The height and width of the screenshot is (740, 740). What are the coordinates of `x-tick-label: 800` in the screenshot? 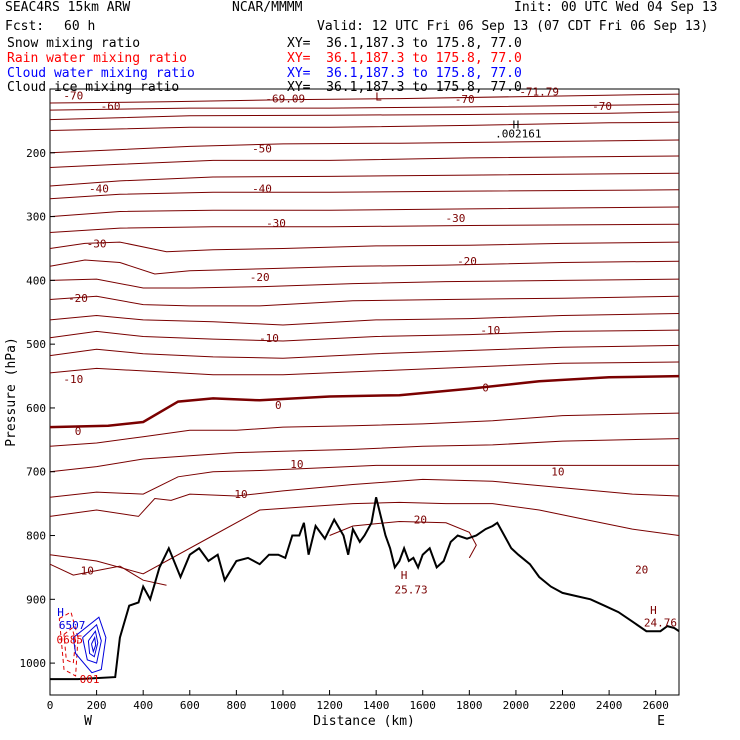 It's located at (236, 705).